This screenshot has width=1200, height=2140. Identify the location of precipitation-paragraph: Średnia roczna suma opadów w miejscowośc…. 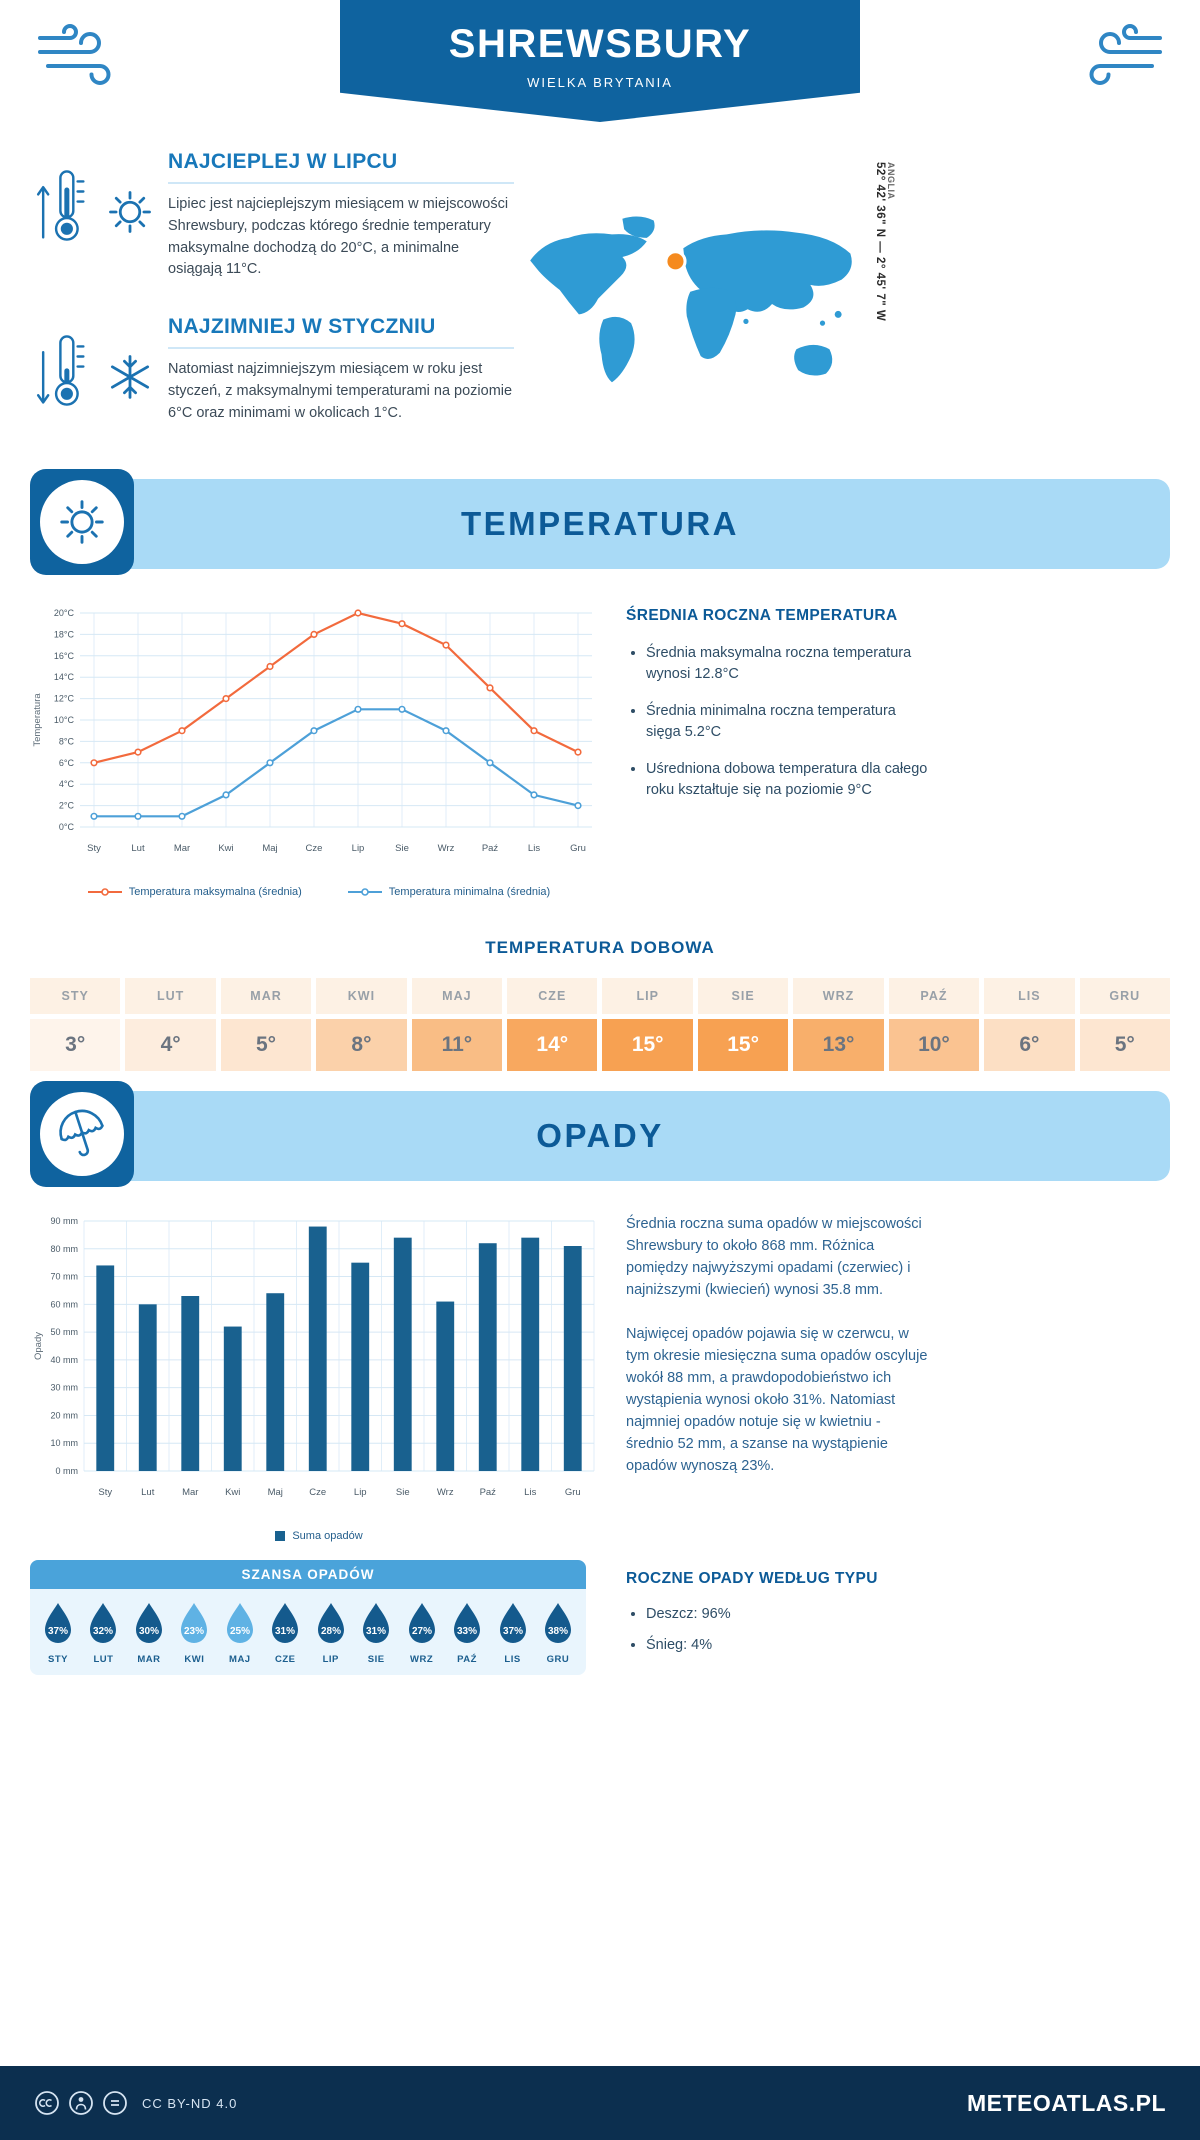
(774, 1257).